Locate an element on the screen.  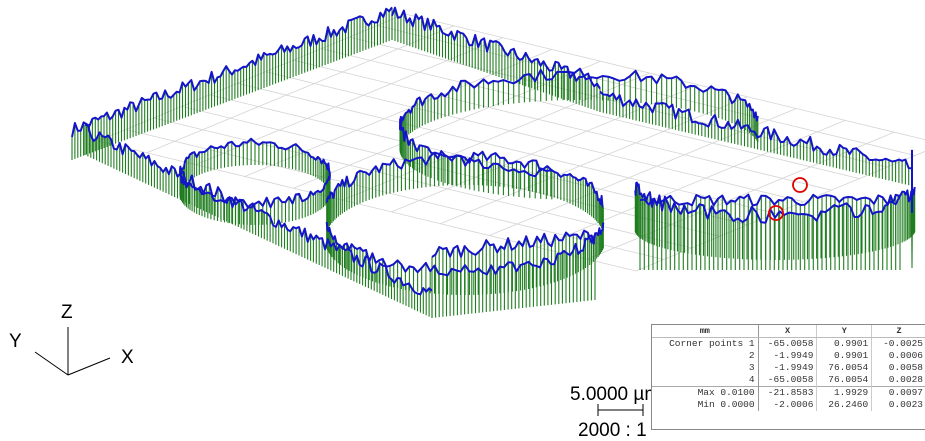
cell-x: -21.8583 is located at coordinates (788, 392).